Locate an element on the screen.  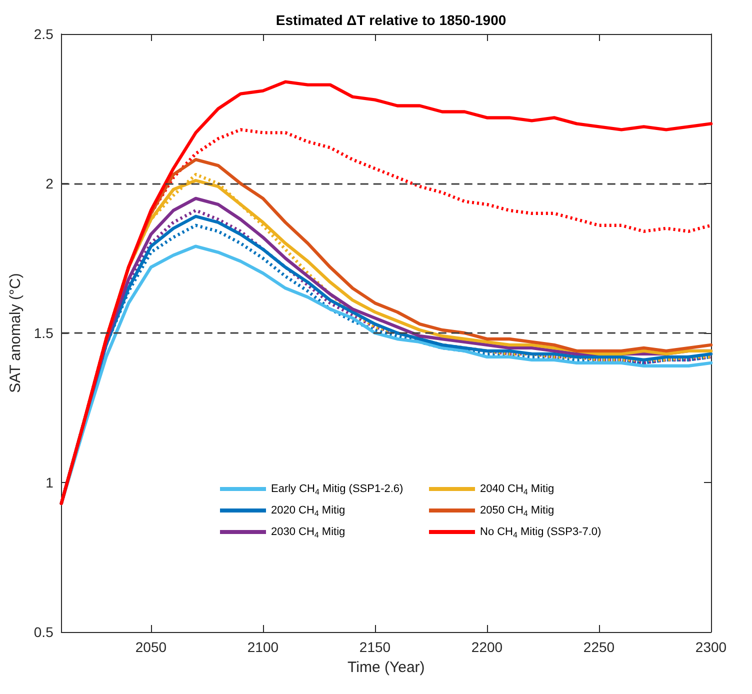
y-tick-label: 1.5 is located at coordinates (44, 333).